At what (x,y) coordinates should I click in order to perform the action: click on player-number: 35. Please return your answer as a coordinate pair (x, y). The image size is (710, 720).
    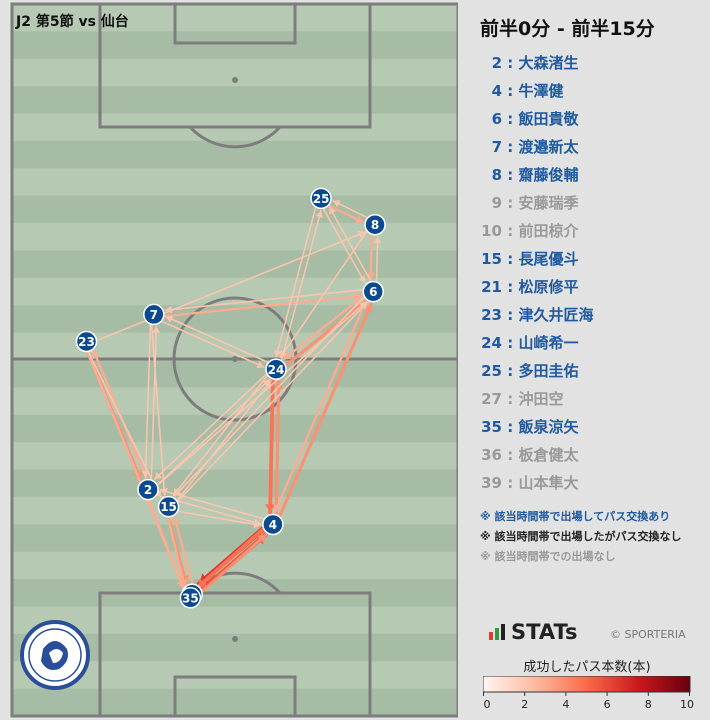
    Looking at the image, I should click on (491, 427).